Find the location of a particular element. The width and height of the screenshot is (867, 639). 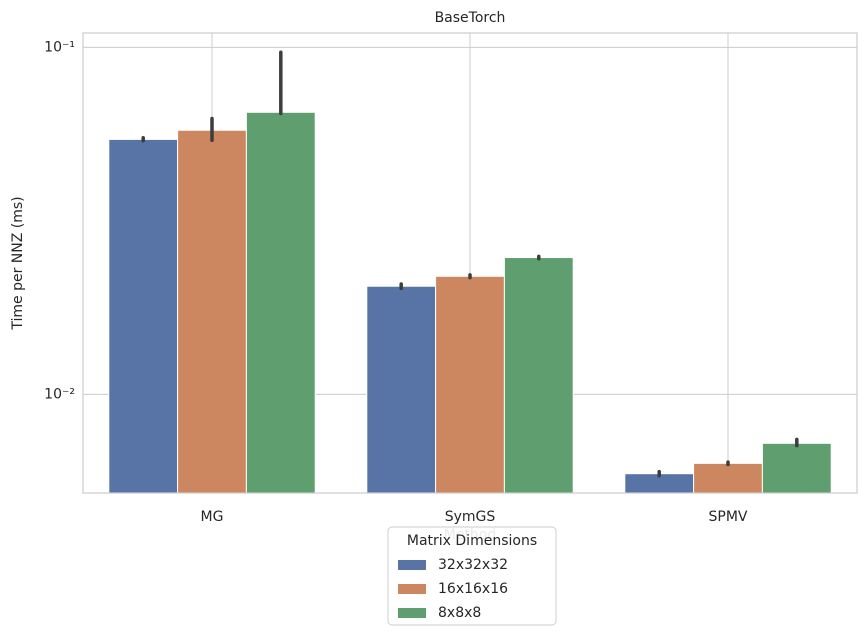

y-tick-label: 10⁻² is located at coordinates (59, 394).